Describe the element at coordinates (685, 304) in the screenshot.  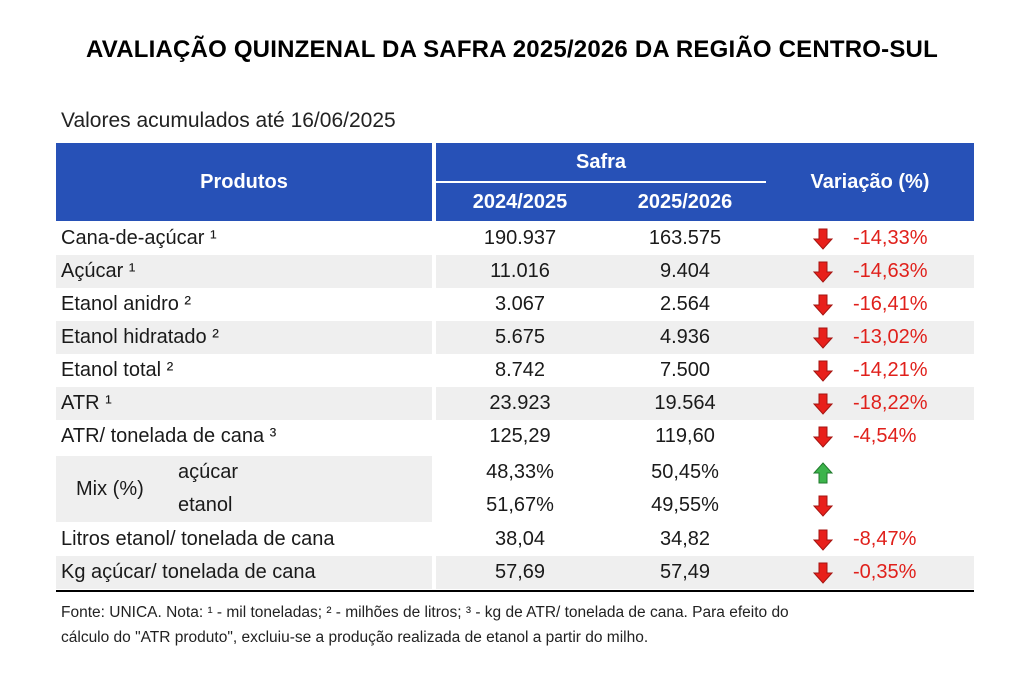
I see `value-2025-2026: 2.564` at that location.